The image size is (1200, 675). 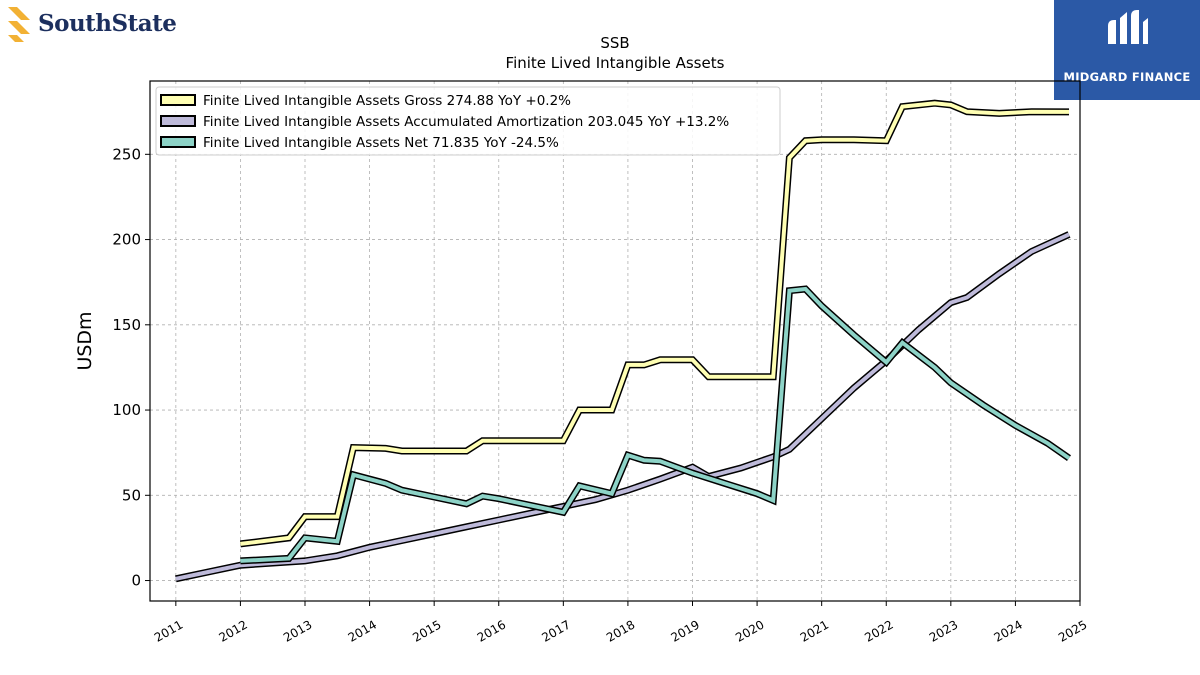 What do you see at coordinates (491, 630) in the screenshot?
I see `x-tick-label: 2016` at bounding box center [491, 630].